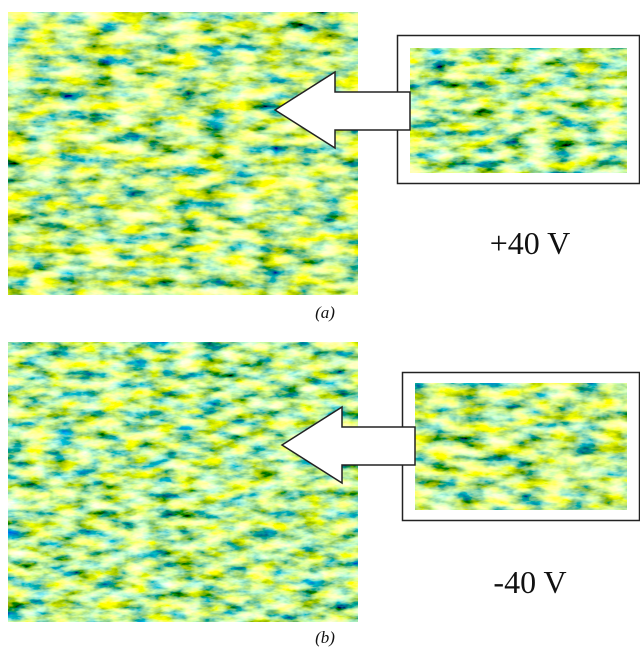 This screenshot has width=640, height=652. Describe the element at coordinates (530, 243) in the screenshot. I see `voltage-label: +40 V` at that location.